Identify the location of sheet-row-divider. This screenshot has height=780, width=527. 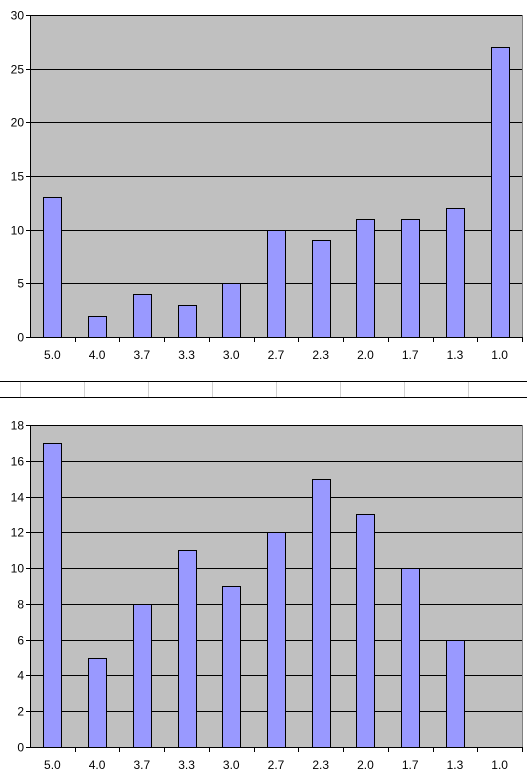
(263, 389).